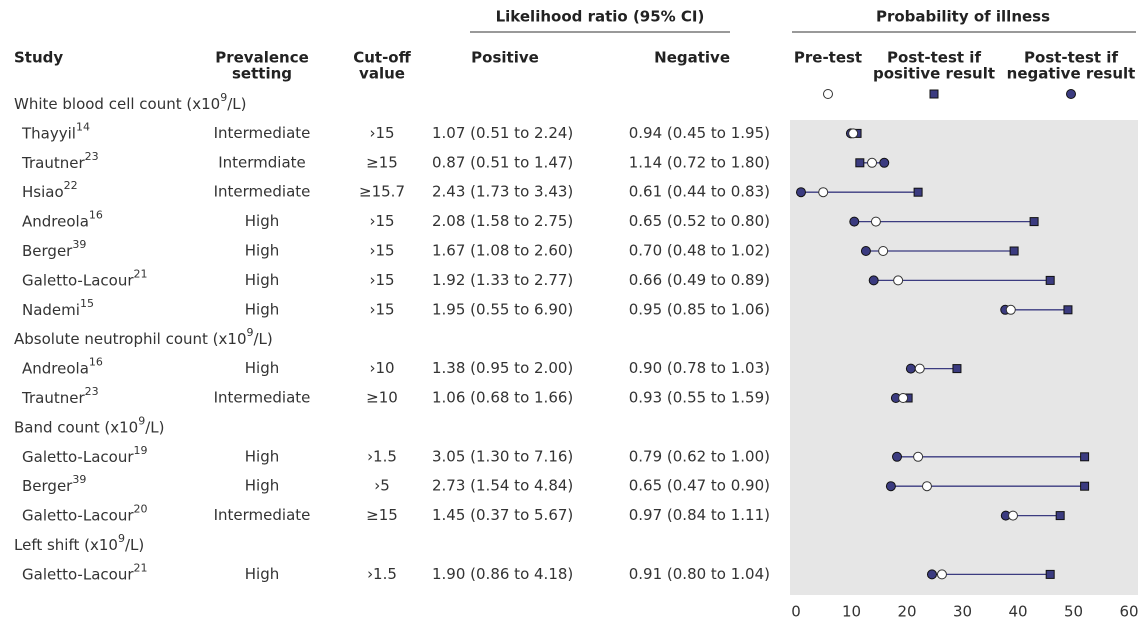 This screenshot has width=1140, height=626. Describe the element at coordinates (828, 58) in the screenshot. I see `legend-label: Pre-test` at that location.